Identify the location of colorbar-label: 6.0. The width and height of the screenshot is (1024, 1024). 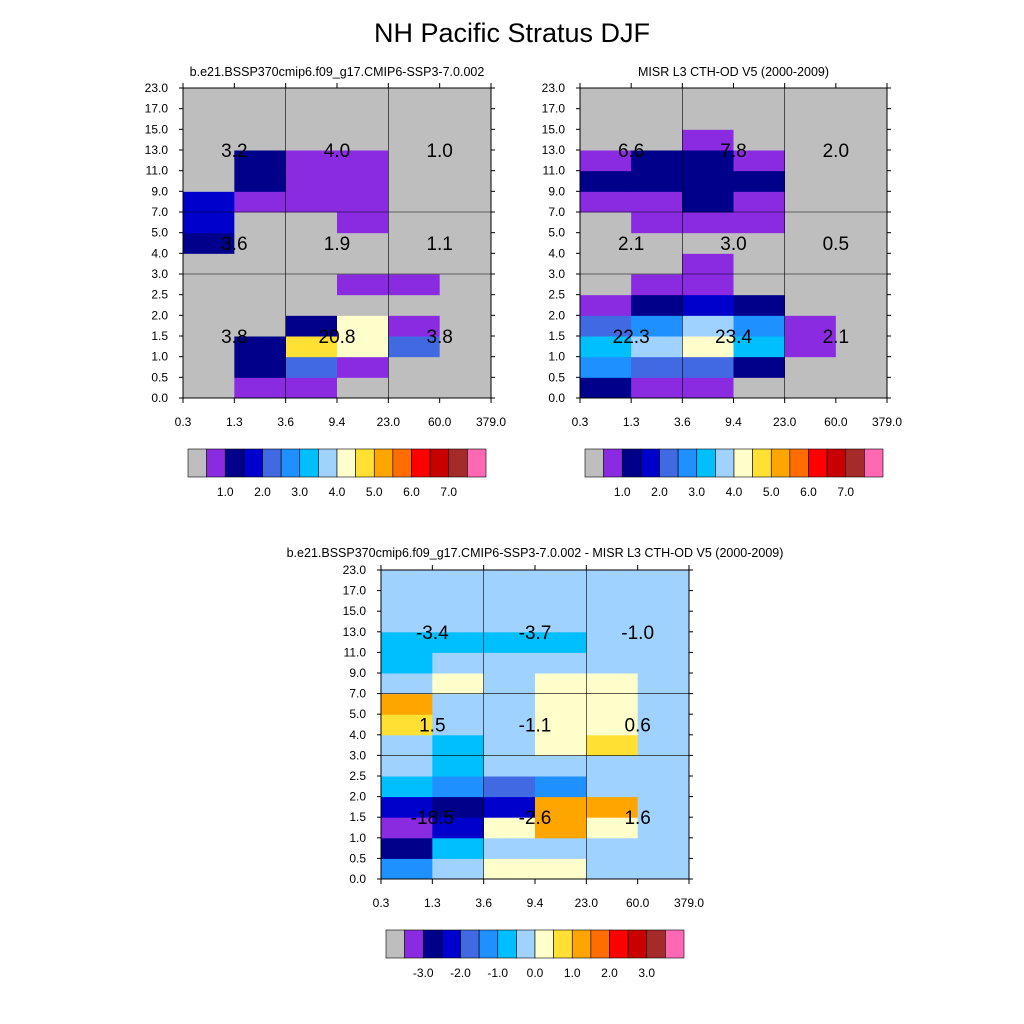
(411, 492).